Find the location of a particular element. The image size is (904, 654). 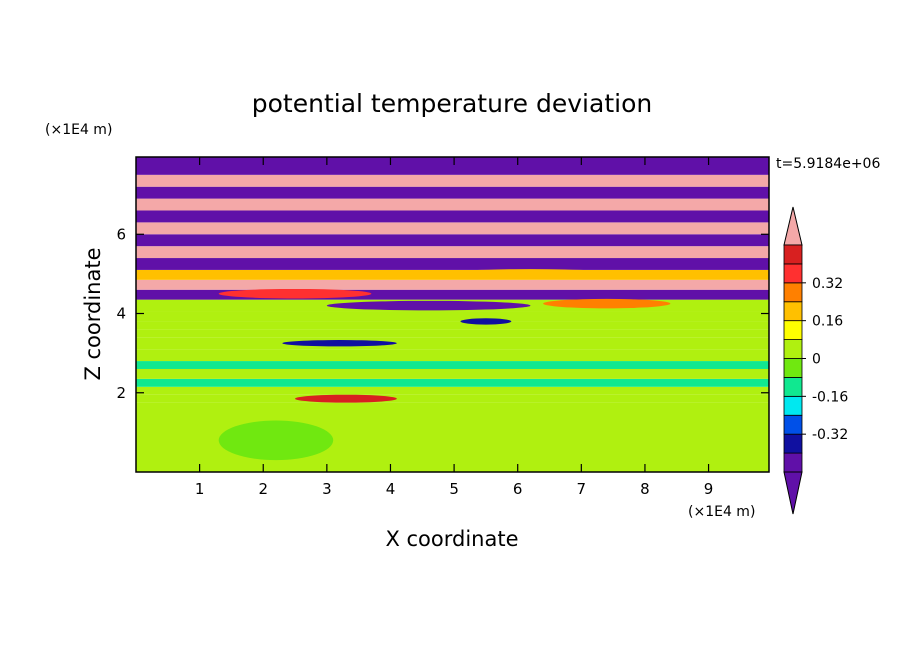

colorbar-label: 0 is located at coordinates (816, 360).